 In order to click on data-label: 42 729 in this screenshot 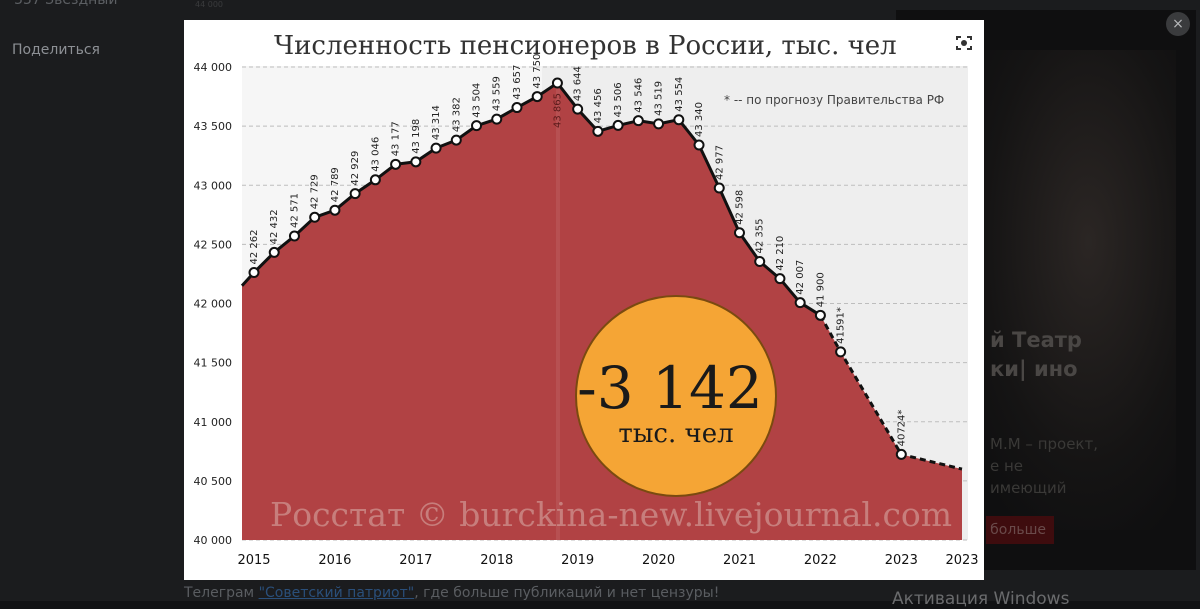, I will do `click(315, 191)`.